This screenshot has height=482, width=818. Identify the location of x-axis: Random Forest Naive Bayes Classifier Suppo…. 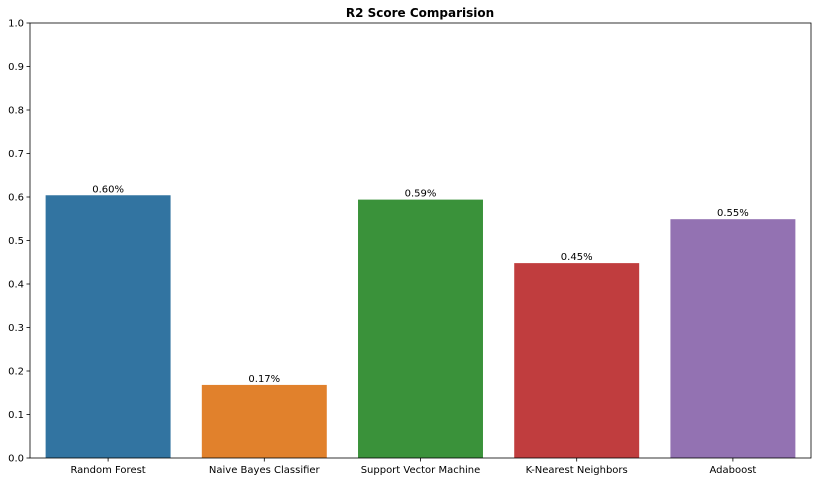
(413, 467).